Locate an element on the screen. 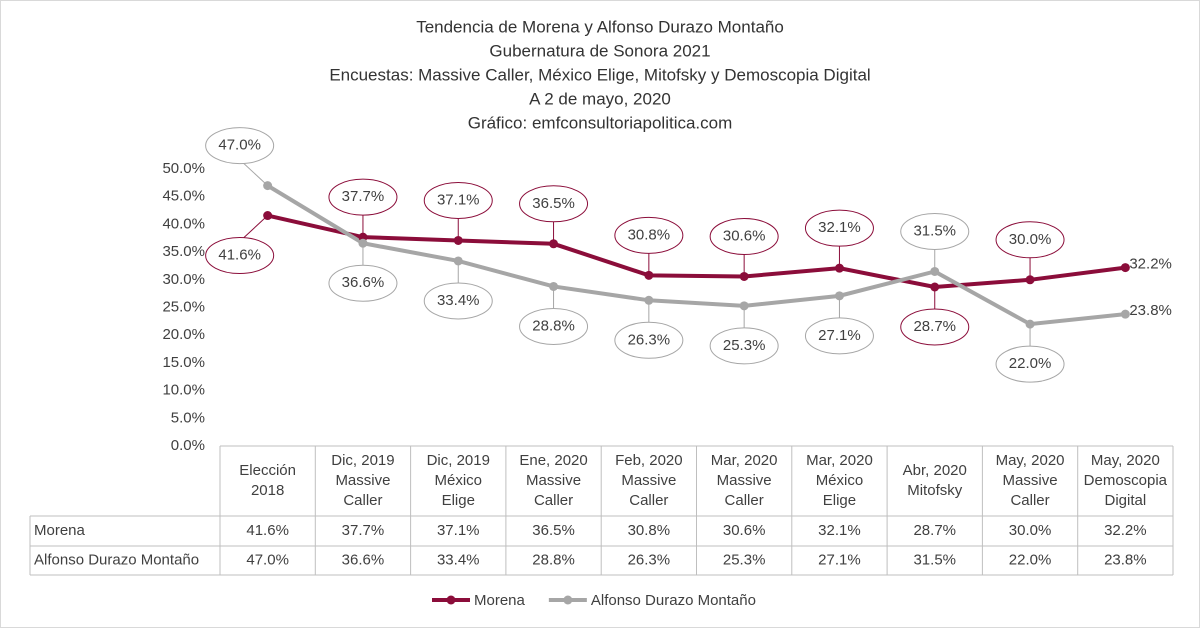 Image resolution: width=1200 pixels, height=628 pixels. y-tick-label: 40.0% is located at coordinates (183, 223).